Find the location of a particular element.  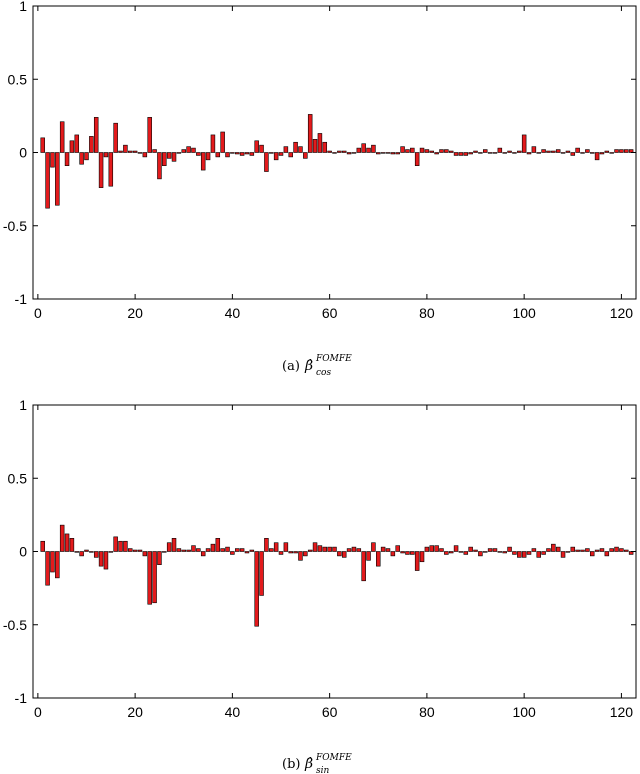

panel-a-xtick-label-100: 100 is located at coordinates (524, 313).